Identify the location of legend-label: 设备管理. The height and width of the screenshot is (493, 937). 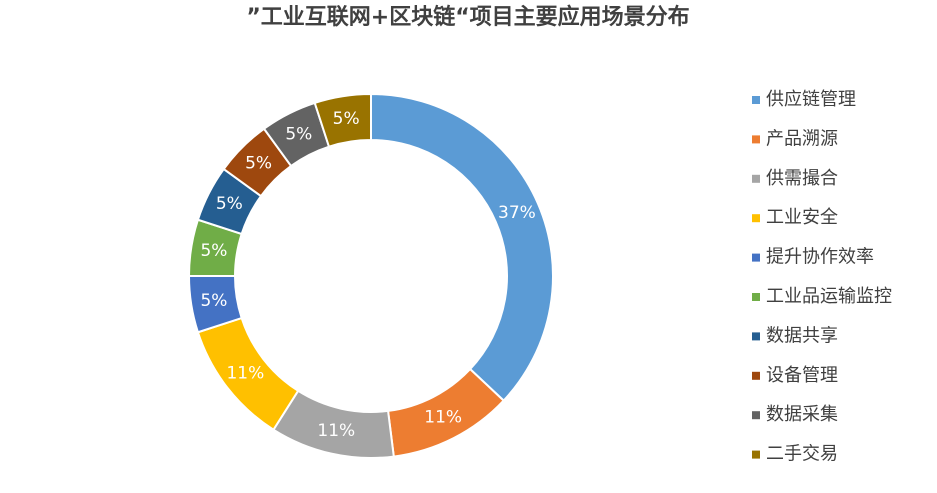
(802, 375).